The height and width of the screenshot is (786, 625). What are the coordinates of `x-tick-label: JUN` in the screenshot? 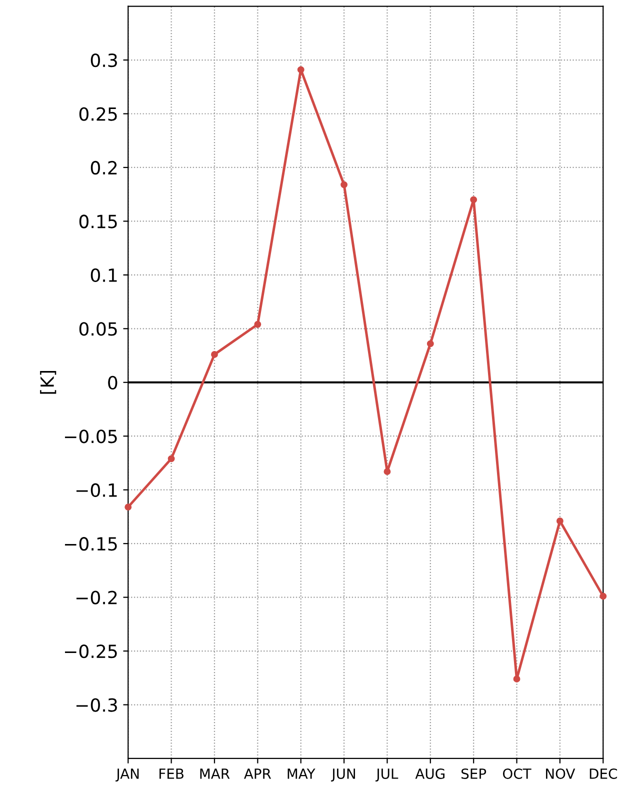 It's located at (342, 775).